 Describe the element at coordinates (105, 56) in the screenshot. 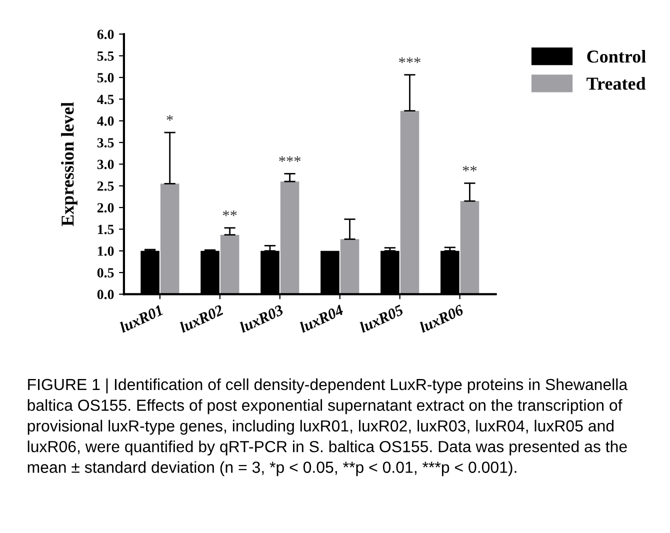

I see `y-tick-label: 5.5` at that location.